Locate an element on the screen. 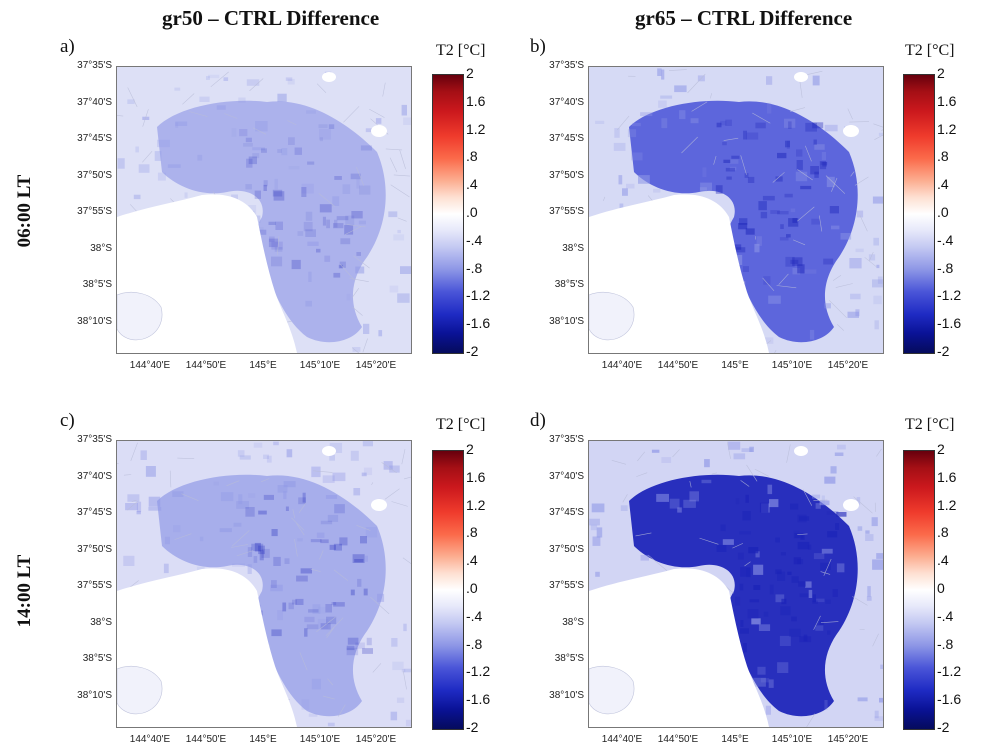 This screenshot has height=752, width=981. panel-letter: d) is located at coordinates (538, 420).